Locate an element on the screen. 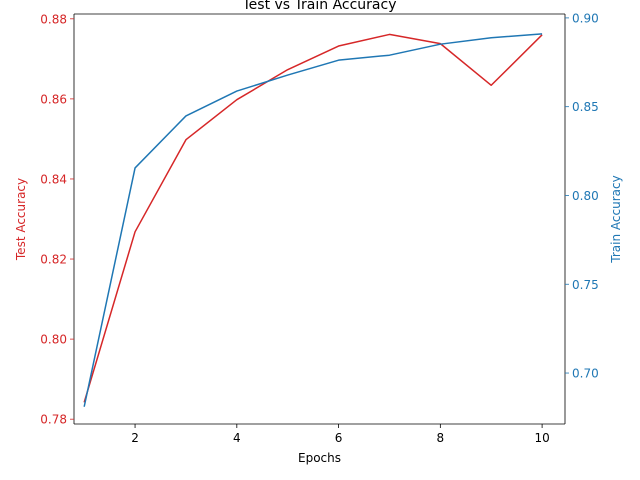 This screenshot has width=640, height=480. x-axis-label: Epochs is located at coordinates (319, 458).